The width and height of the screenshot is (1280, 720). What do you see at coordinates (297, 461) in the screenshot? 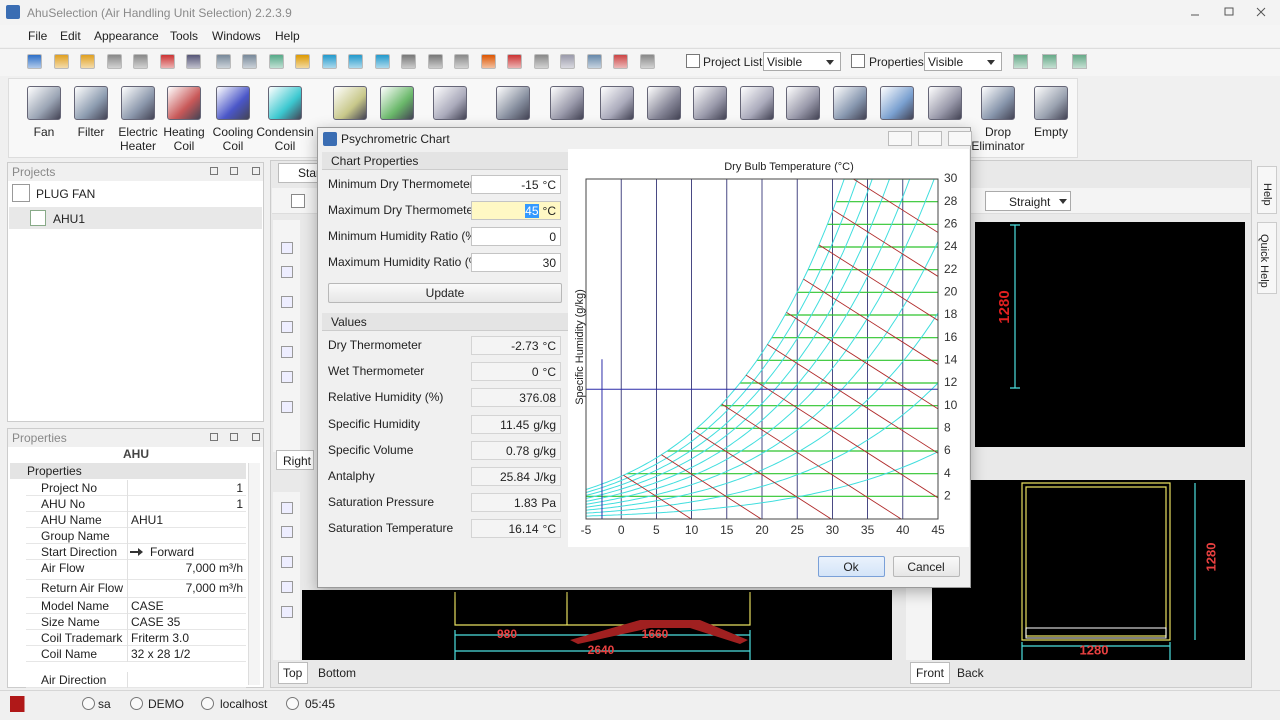
I see `doc-tab-label: Right` at bounding box center [297, 461].